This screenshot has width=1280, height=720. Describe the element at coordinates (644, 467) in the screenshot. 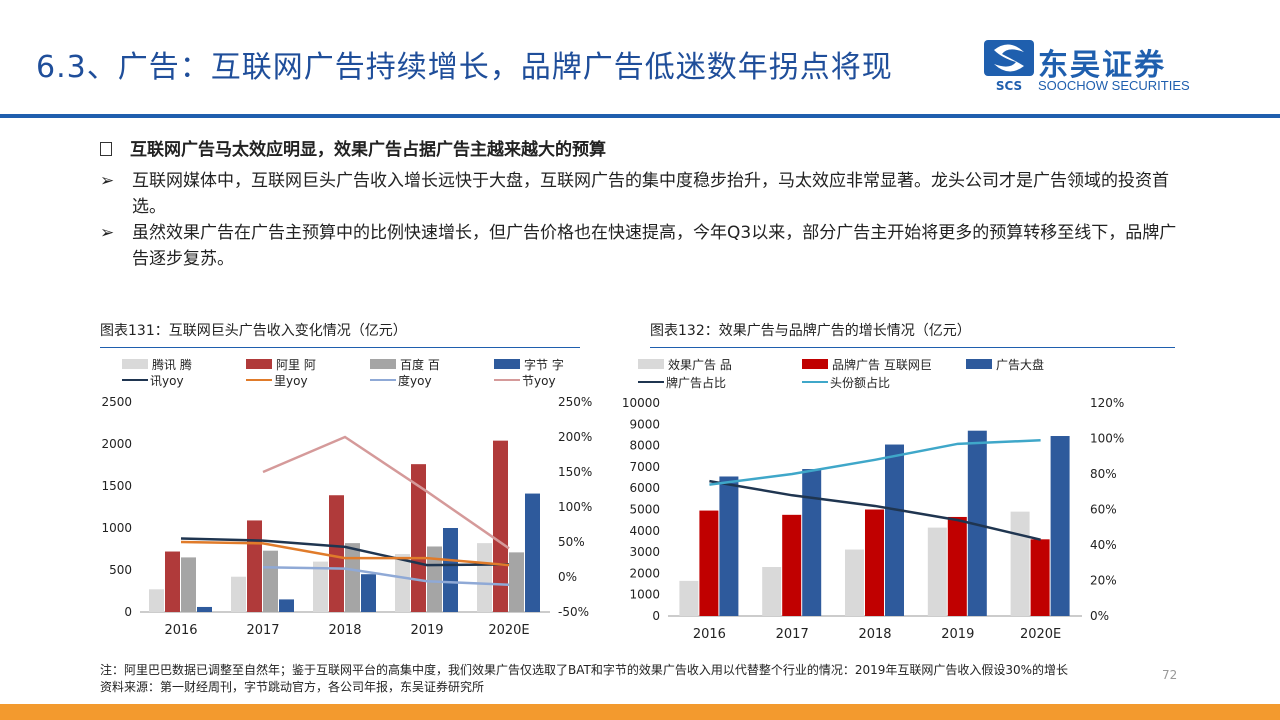

I see `y-tick-label: 7000` at that location.